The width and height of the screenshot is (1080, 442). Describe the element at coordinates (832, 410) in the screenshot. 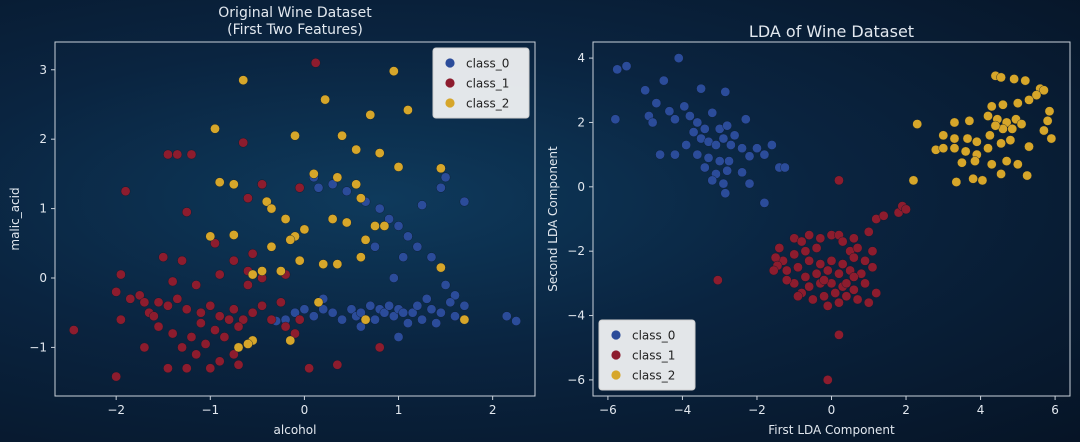

I see `right-x-tick-label: 0` at that location.